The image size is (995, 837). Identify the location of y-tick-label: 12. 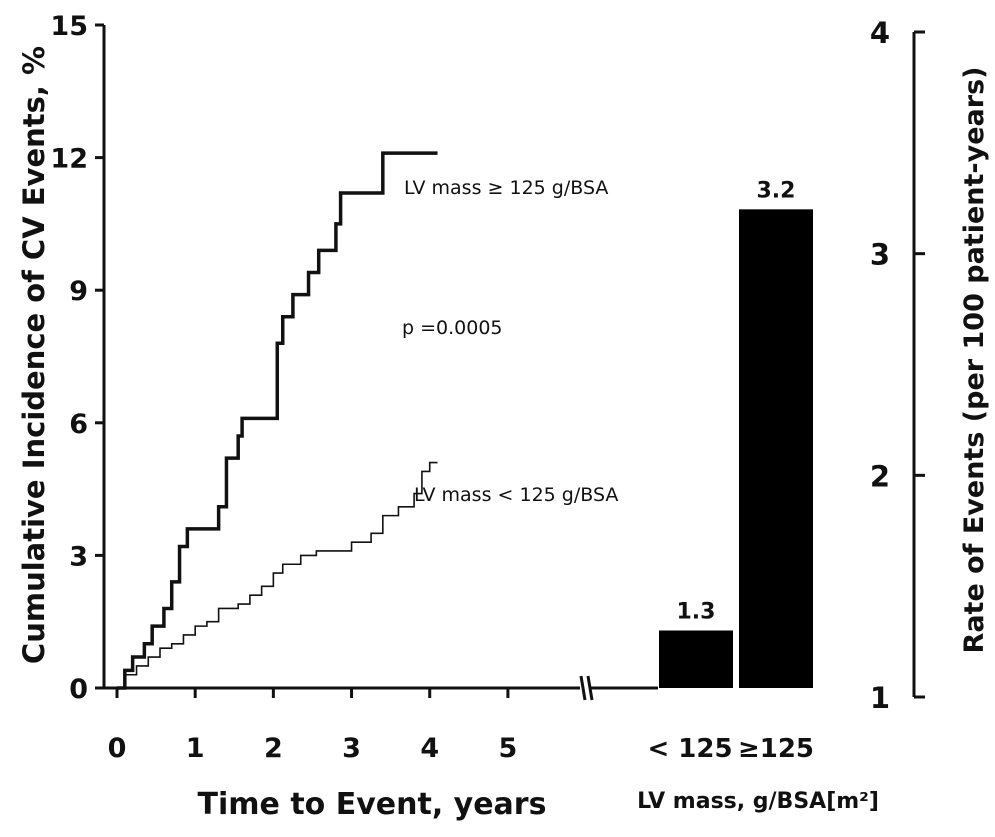
(69, 159).